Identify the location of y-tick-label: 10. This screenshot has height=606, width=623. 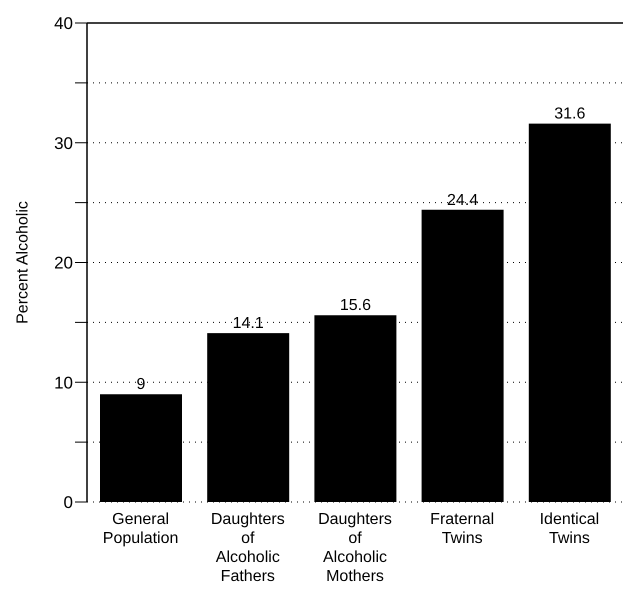
(63, 382).